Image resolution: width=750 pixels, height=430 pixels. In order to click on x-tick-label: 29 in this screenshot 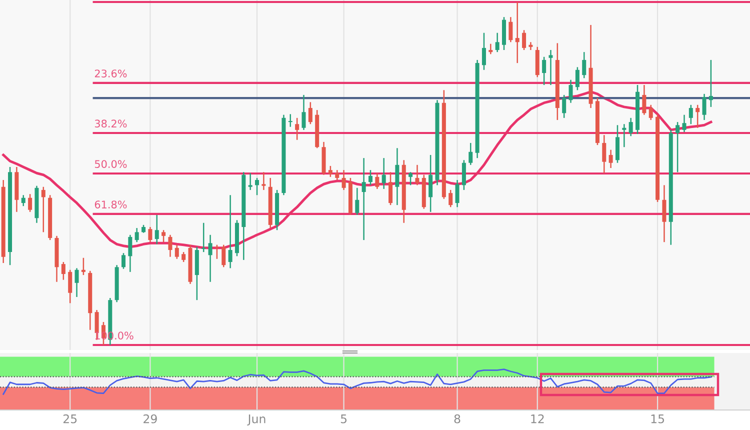, I will do `click(150, 419)`.